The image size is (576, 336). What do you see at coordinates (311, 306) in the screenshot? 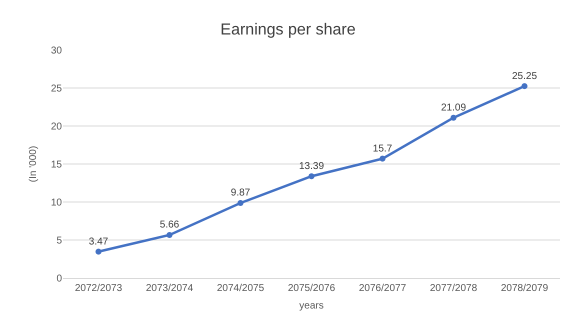
I see `x-axis-title: years` at bounding box center [311, 306].